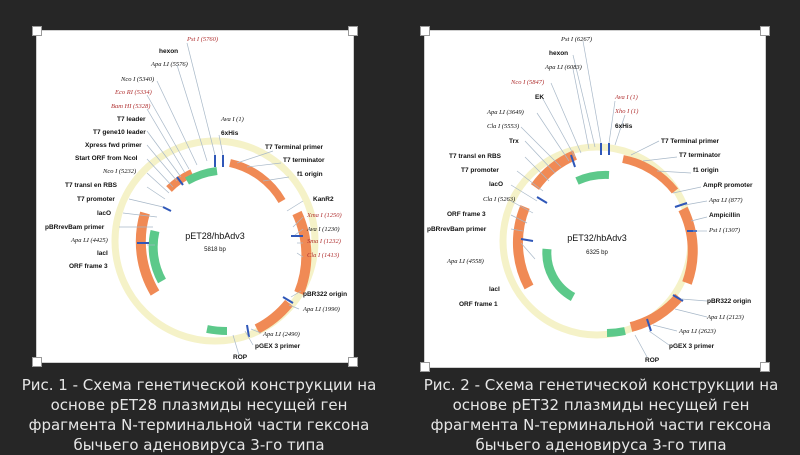  Describe the element at coordinates (106, 158) in the screenshot. I see `label-start-orf: Start ORF from NcoI` at that location.